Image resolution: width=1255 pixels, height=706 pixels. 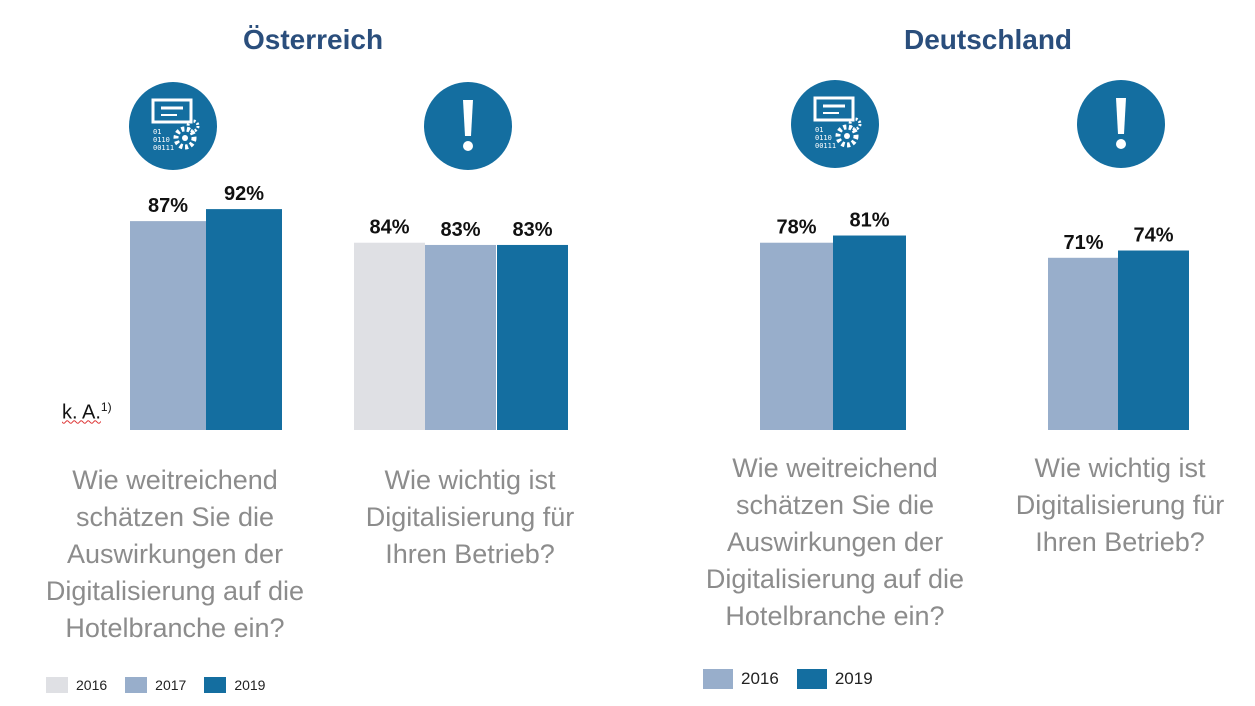 I want to click on legend-item-2017: 2017, so click(x=155, y=685).